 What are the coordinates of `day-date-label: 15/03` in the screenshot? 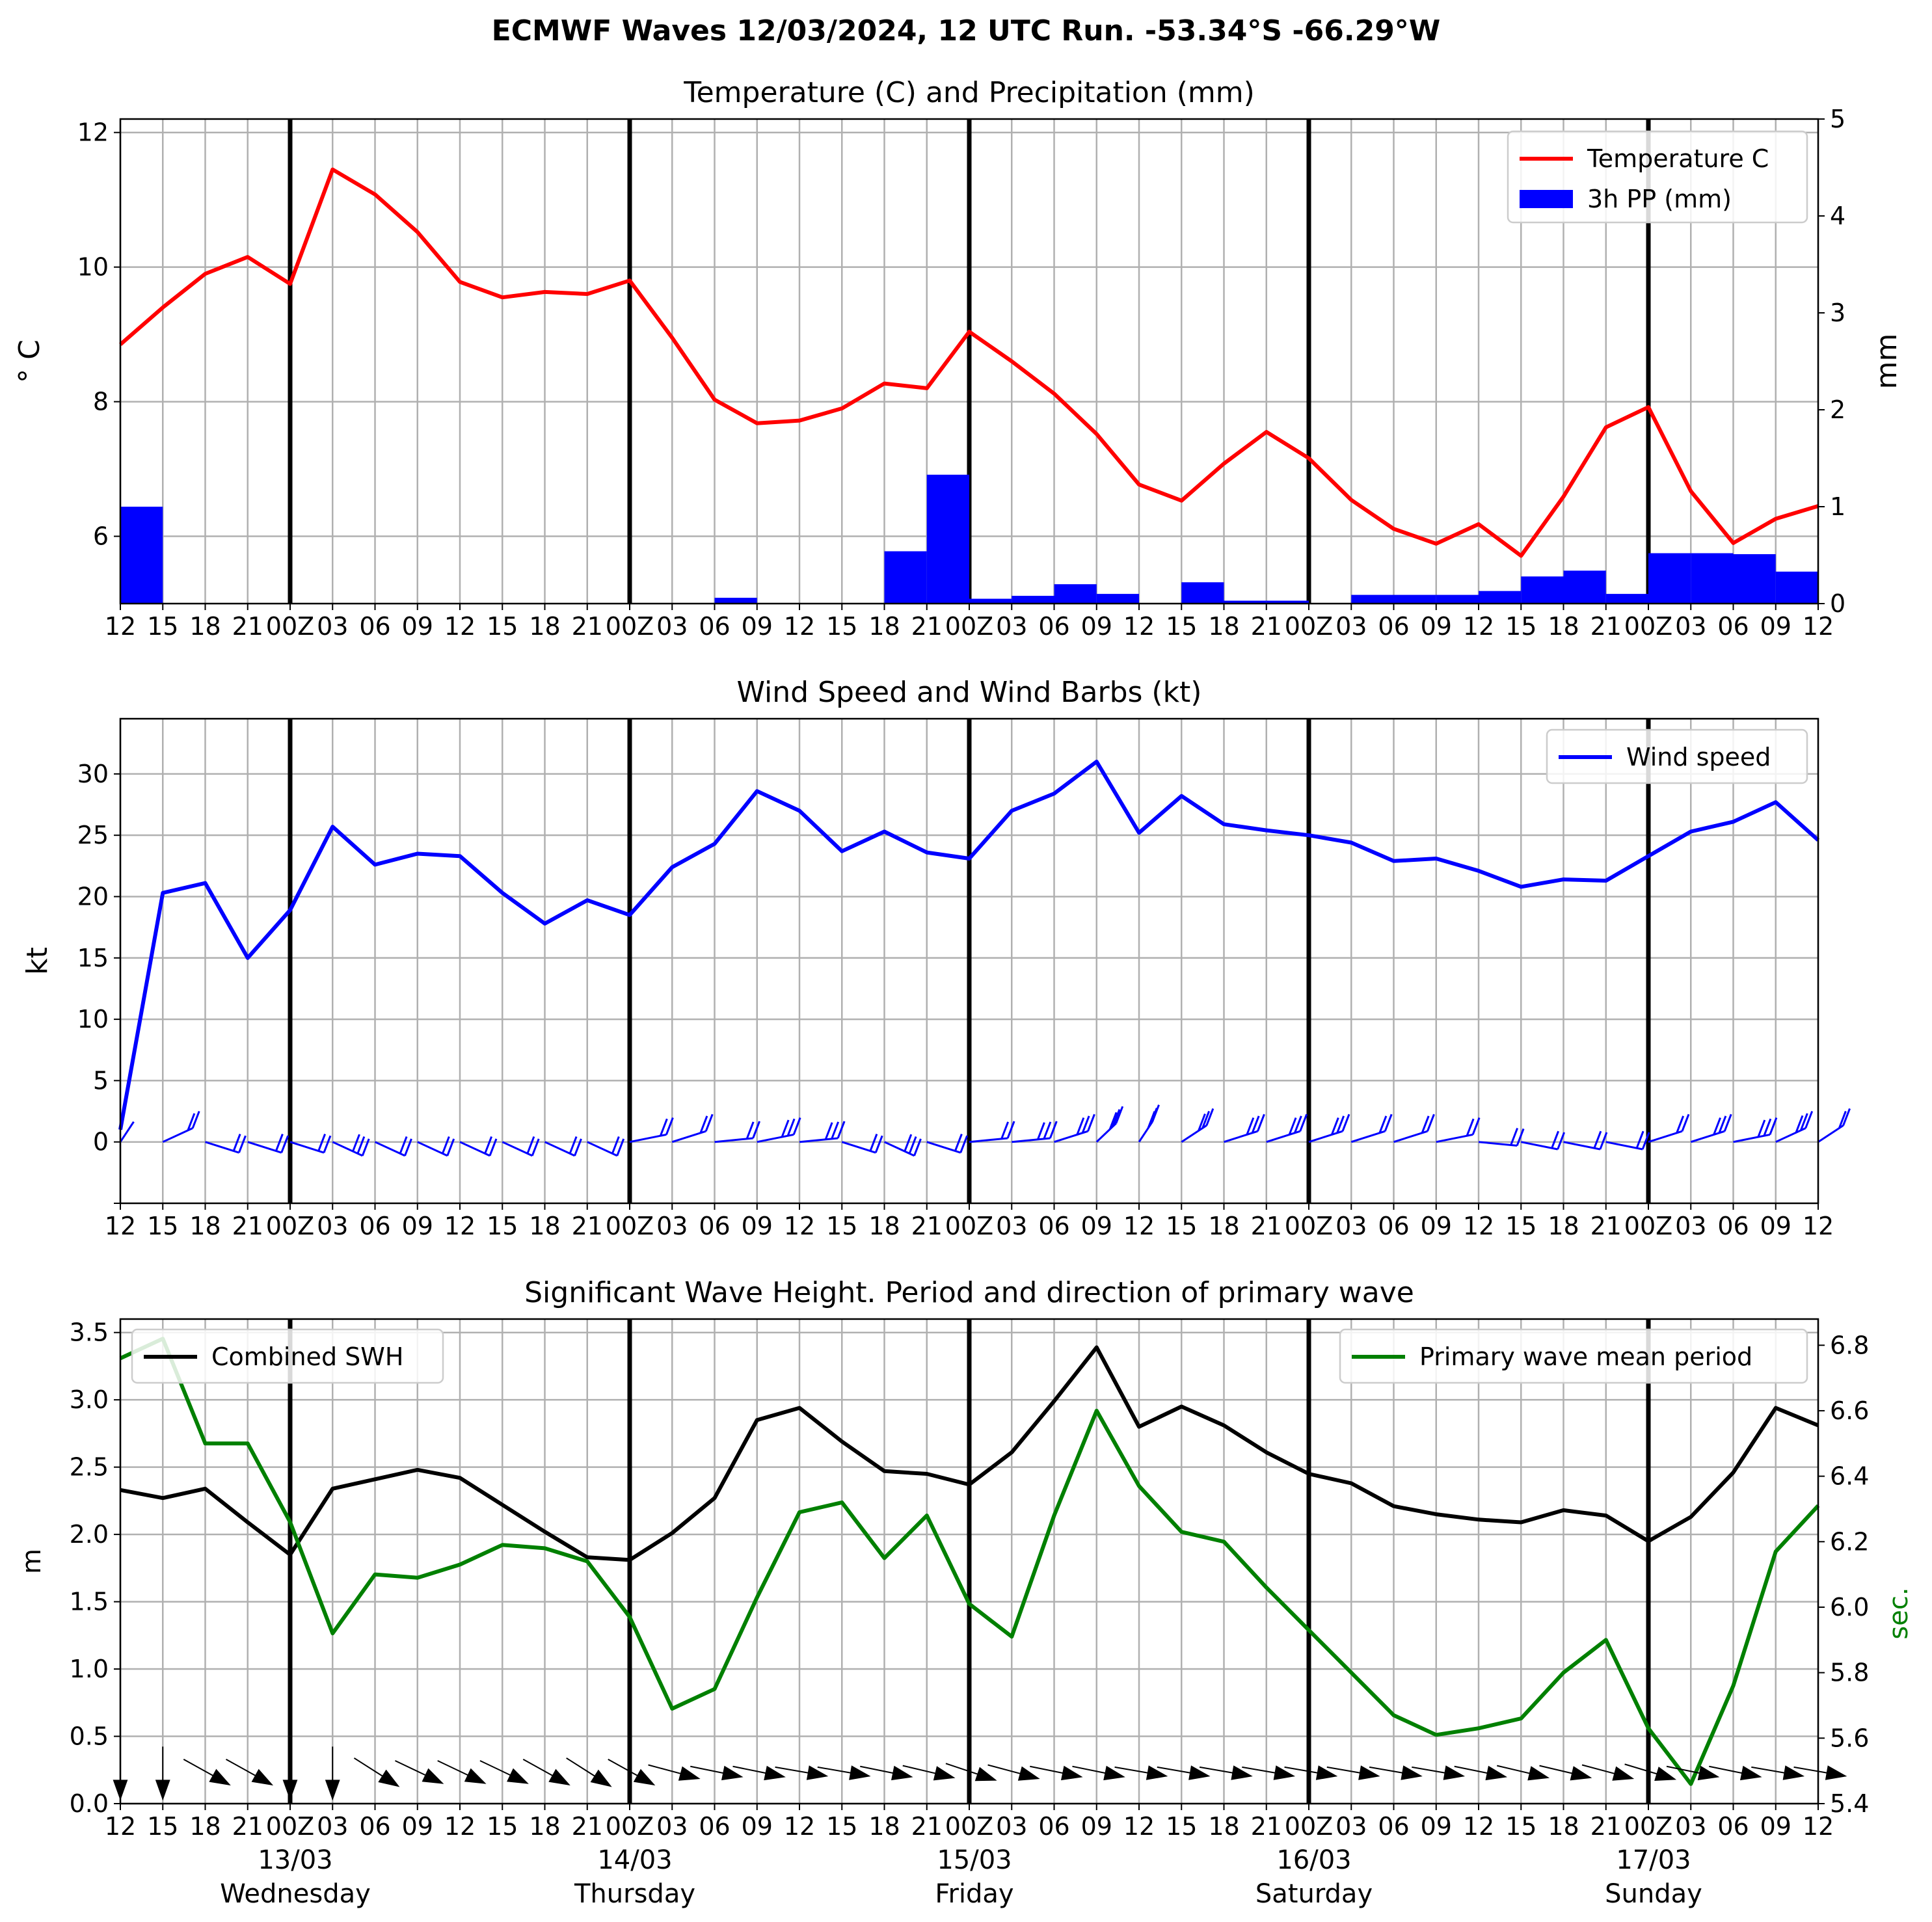 It's located at (974, 1860).